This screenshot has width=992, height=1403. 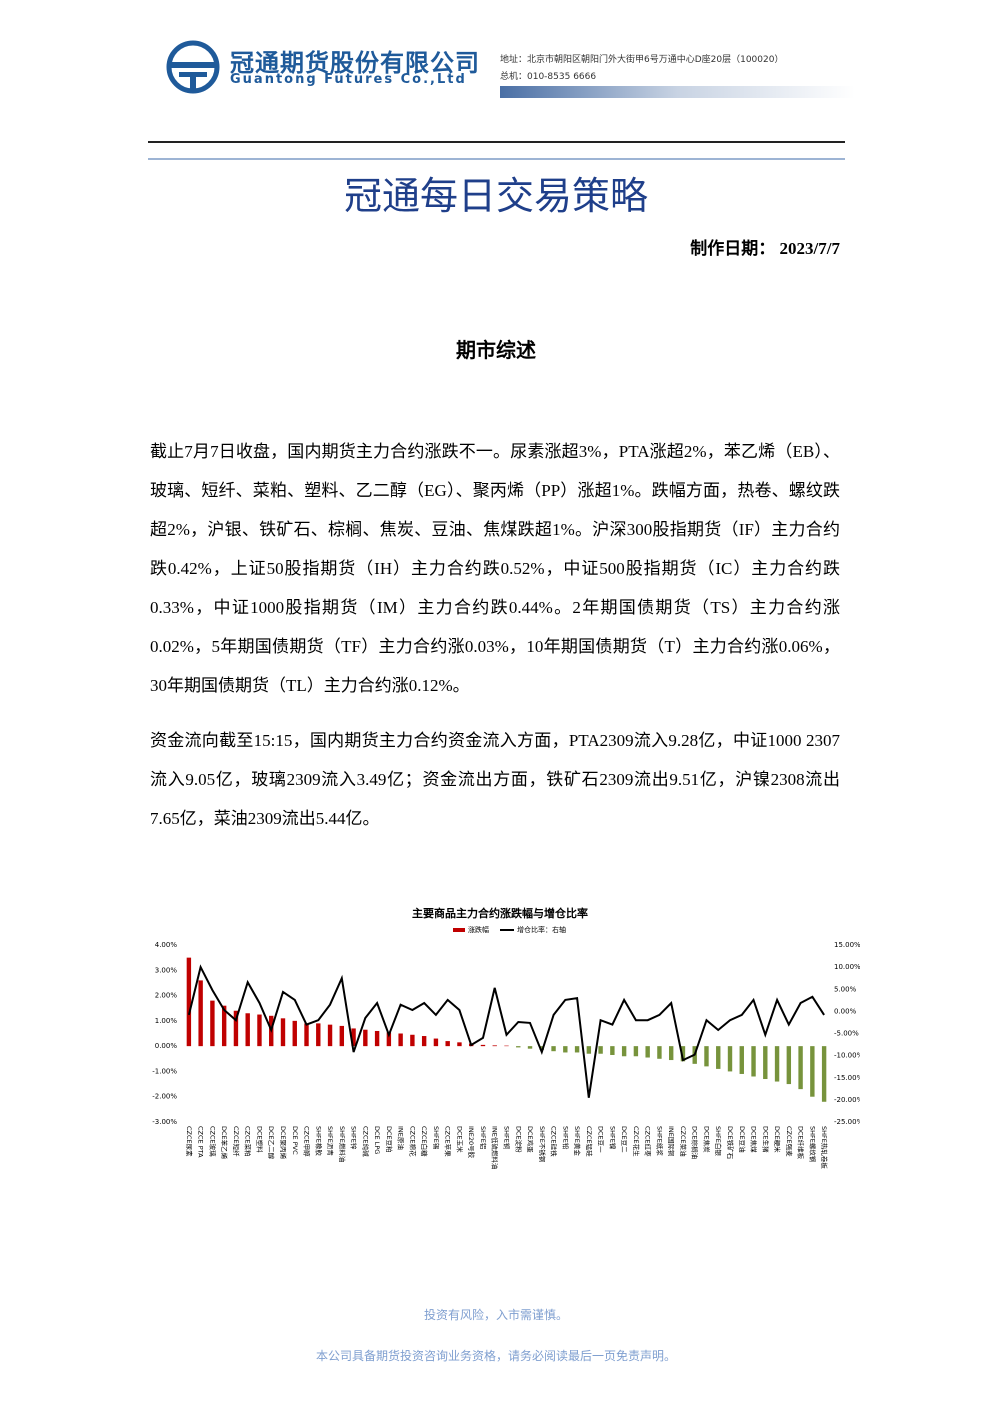 What do you see at coordinates (448, 1141) in the screenshot?
I see `x-tick-label: CZCE苹果` at bounding box center [448, 1141].